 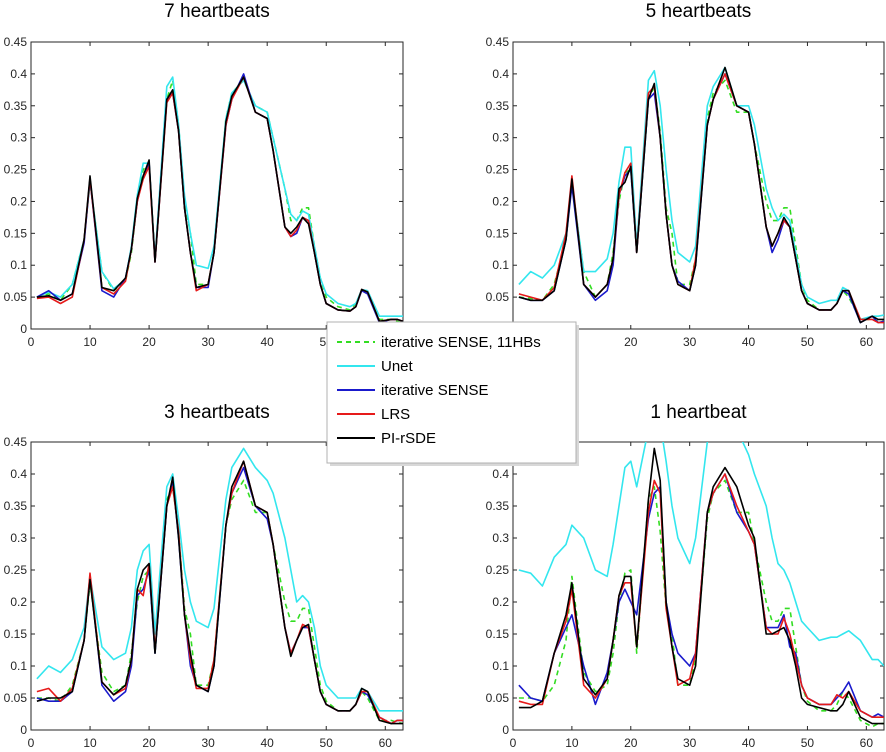 What do you see at coordinates (435, 390) in the screenshot?
I see `legend-label: iterative SENSE` at bounding box center [435, 390].